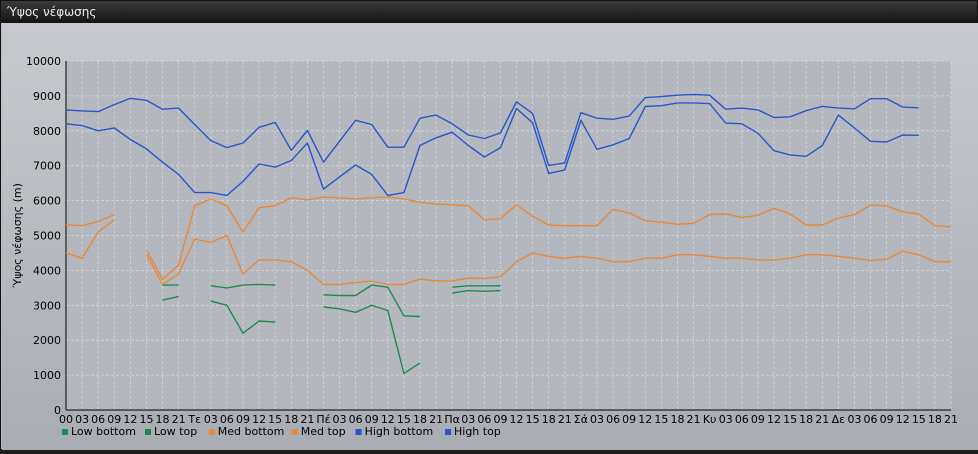  Describe the element at coordinates (47, 96) in the screenshot. I see `y-tick-label: 9000` at that location.